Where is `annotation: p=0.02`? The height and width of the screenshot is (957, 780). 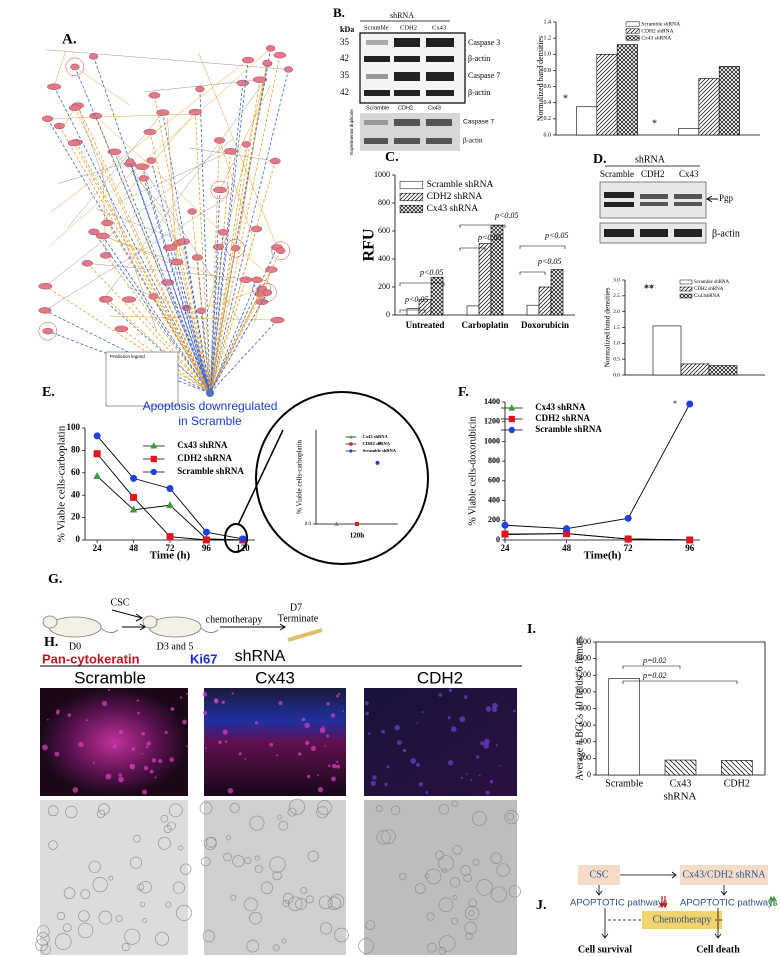
annotation: p=0.02 is located at coordinates (654, 675).